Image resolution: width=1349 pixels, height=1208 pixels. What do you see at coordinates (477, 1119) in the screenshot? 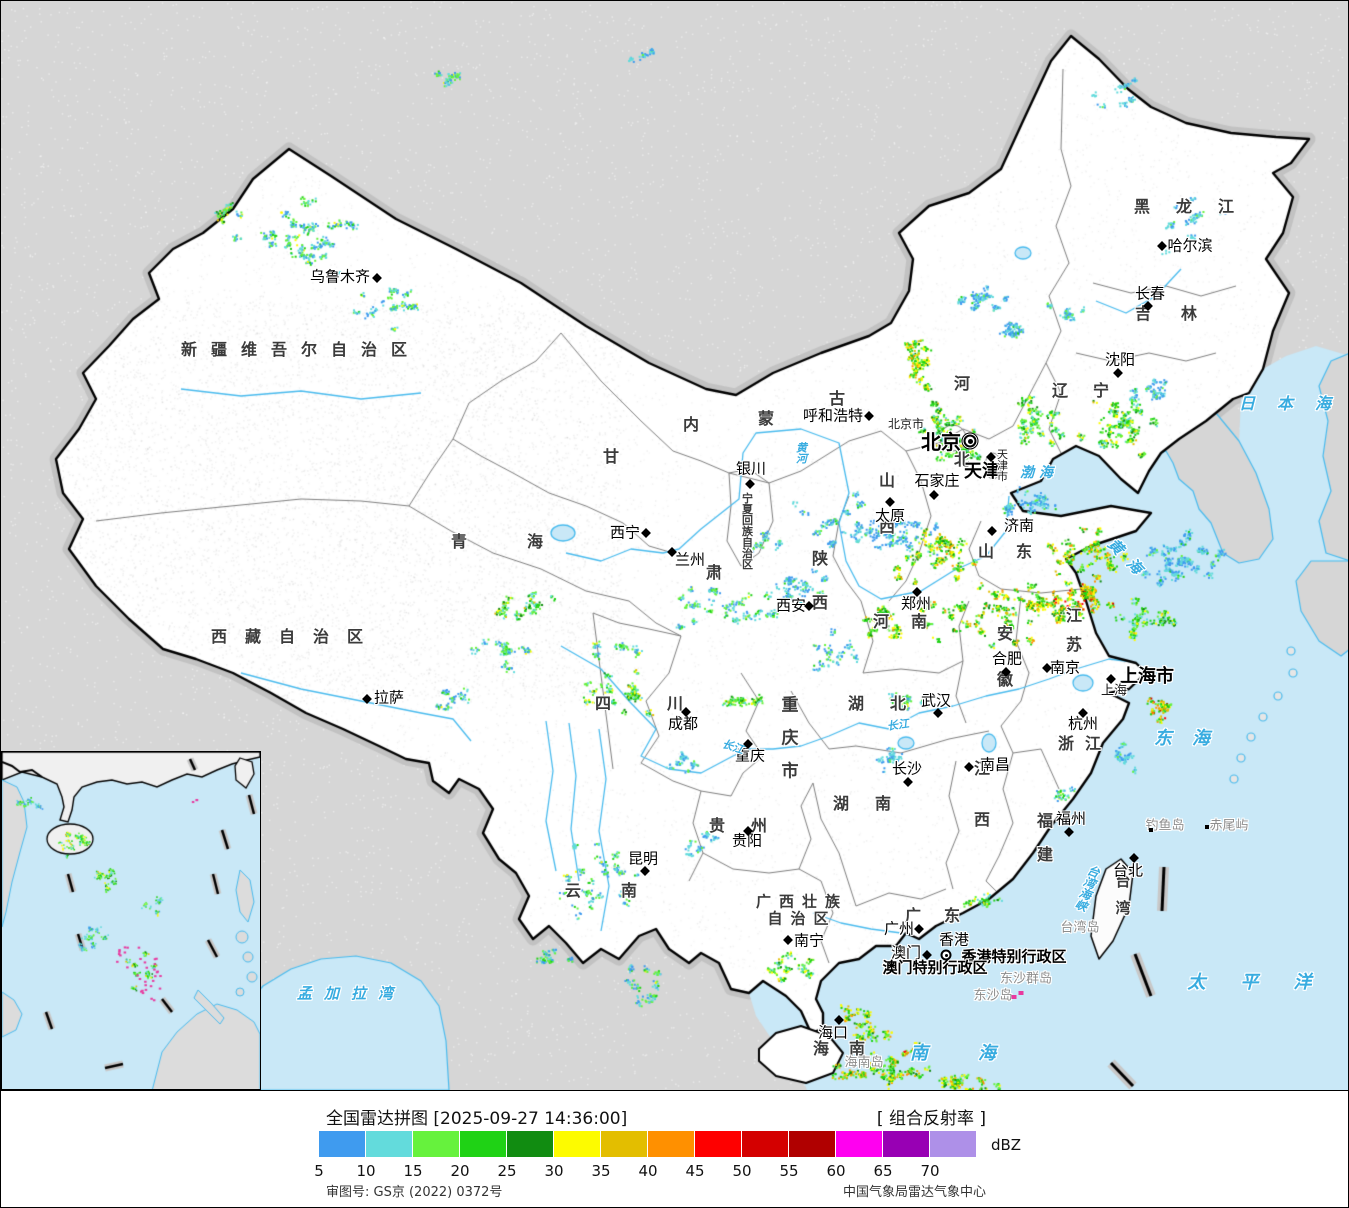
I see `map-title: 全国雷达拼图 [2025-09-27 14:36:00]` at bounding box center [477, 1119].